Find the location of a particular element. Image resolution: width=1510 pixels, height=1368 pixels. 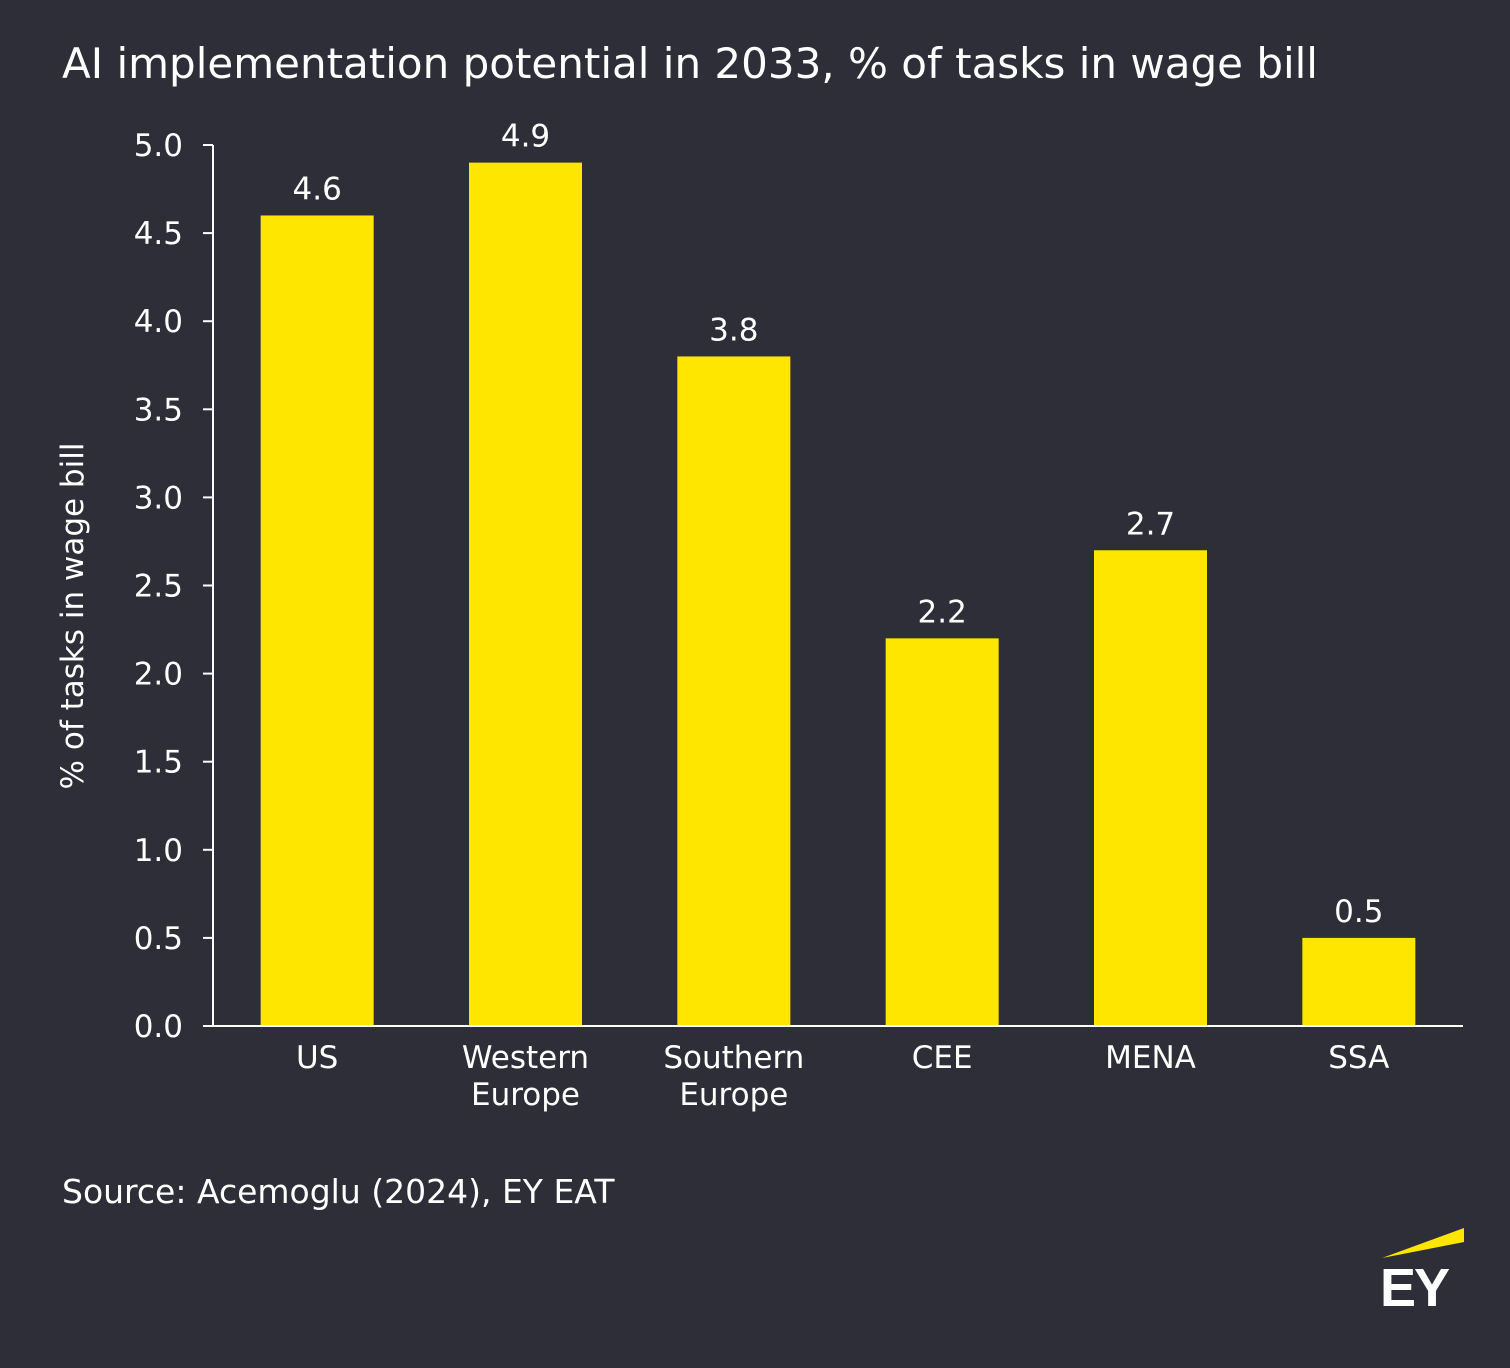

x-category-label: Southern Europe is located at coordinates (733, 1076).